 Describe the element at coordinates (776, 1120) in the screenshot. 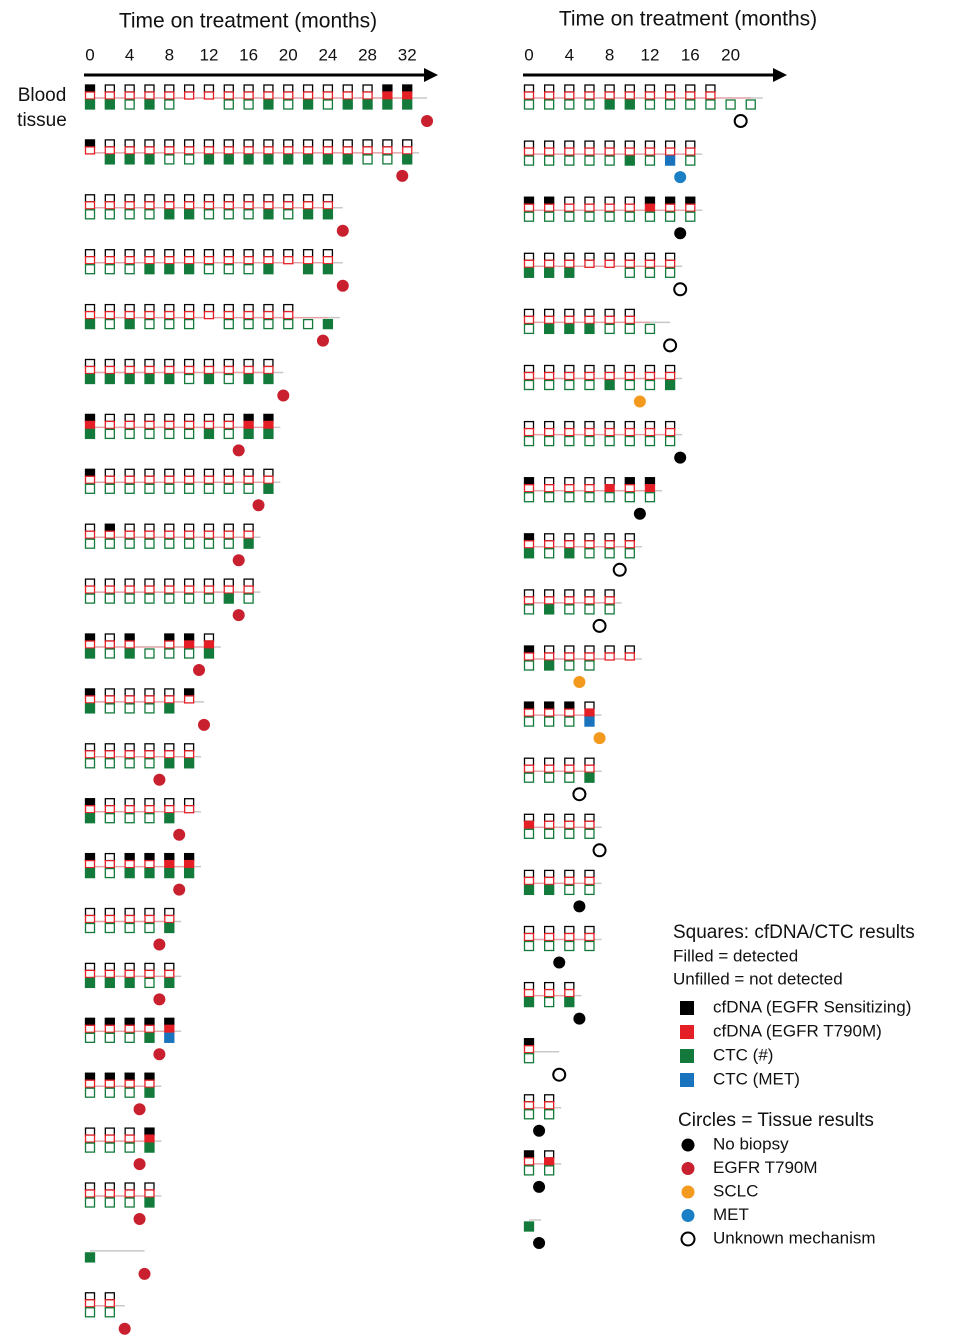

I see `legend-title: Circles = Tissue results` at that location.